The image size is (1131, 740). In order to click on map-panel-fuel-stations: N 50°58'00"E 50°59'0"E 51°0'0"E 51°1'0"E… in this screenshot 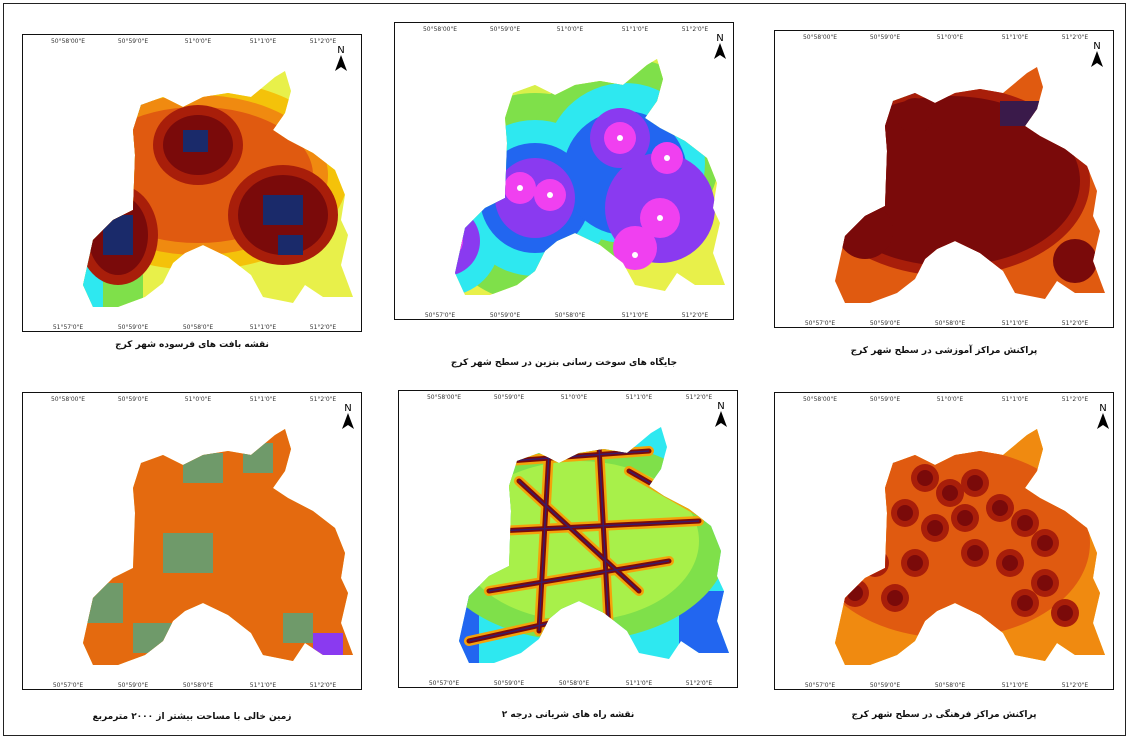, I will do `click(564, 171)`.